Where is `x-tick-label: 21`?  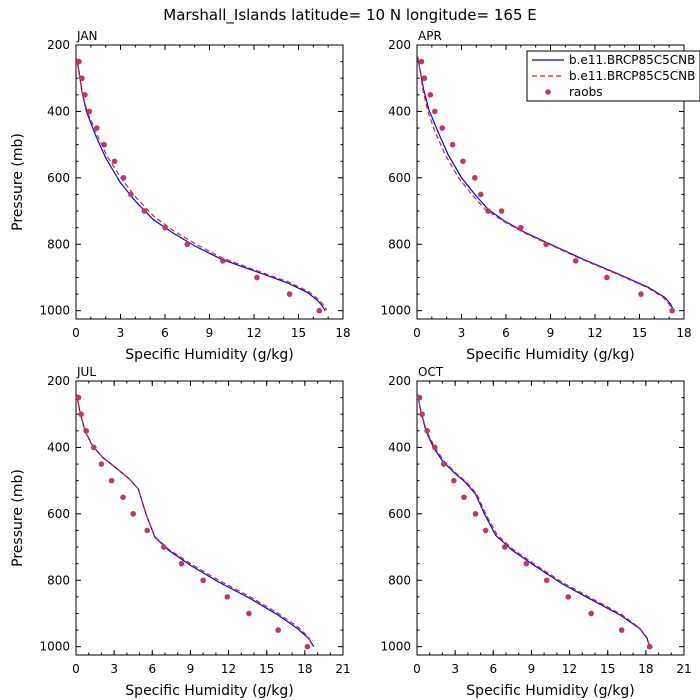 x-tick-label: 21 is located at coordinates (683, 669).